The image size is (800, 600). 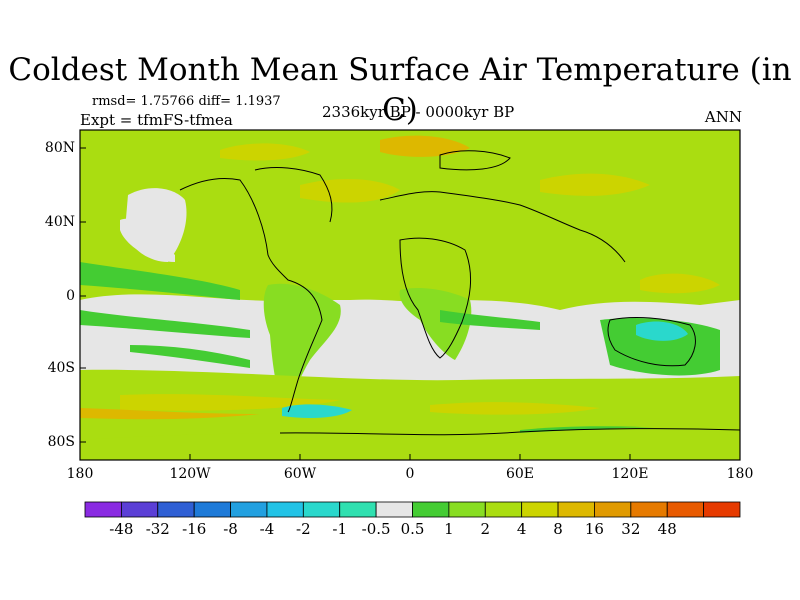 I want to click on africa-green-region, so click(x=435, y=324).